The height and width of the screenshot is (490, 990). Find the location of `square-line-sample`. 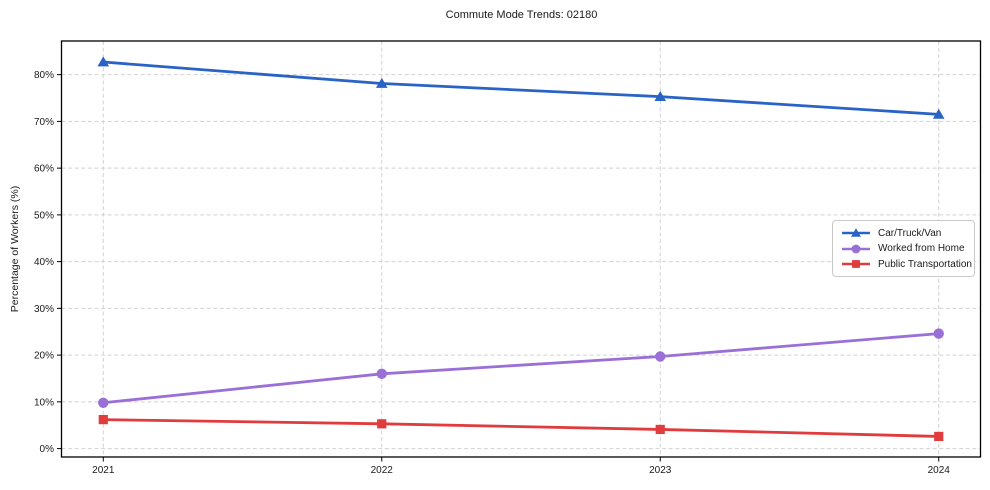

square-line-sample is located at coordinates (856, 264).